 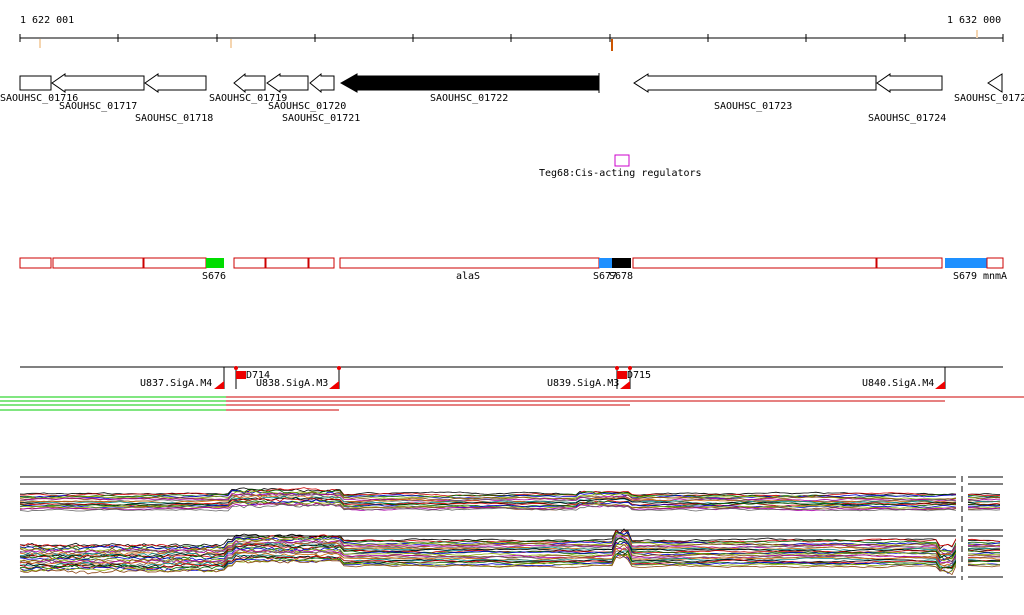 I want to click on gene-label: SAOUHSC_01724, so click(x=907, y=118).